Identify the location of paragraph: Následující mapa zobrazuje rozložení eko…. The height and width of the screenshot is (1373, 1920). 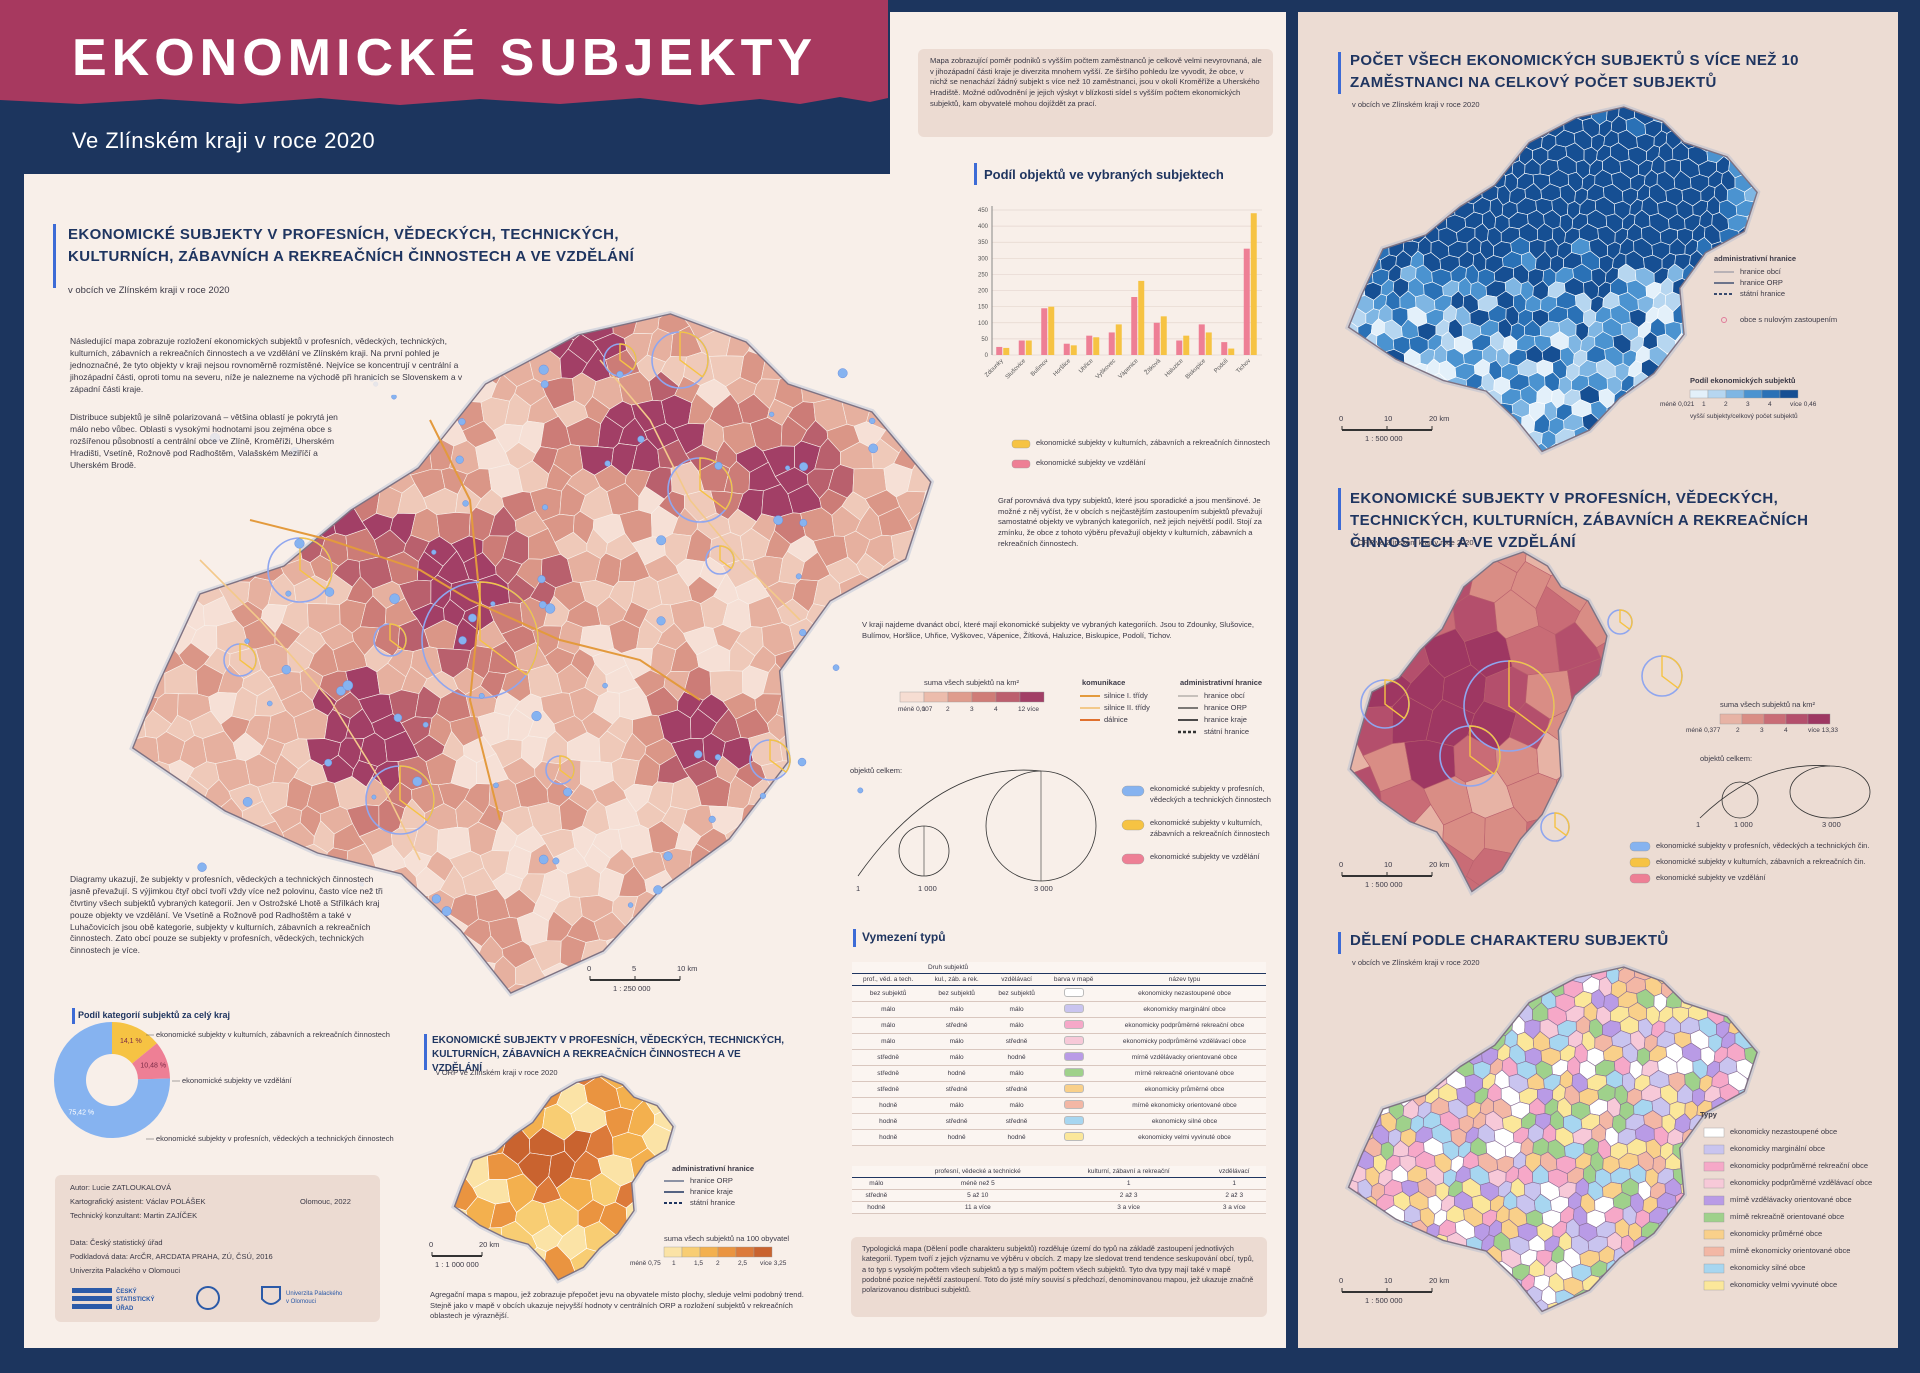
(270, 366).